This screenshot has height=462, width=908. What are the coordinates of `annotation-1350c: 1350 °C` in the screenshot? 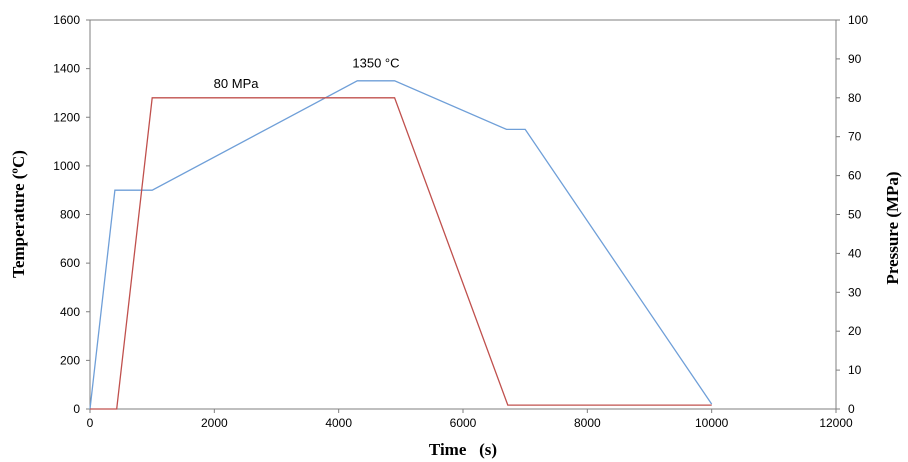 It's located at (375, 62).